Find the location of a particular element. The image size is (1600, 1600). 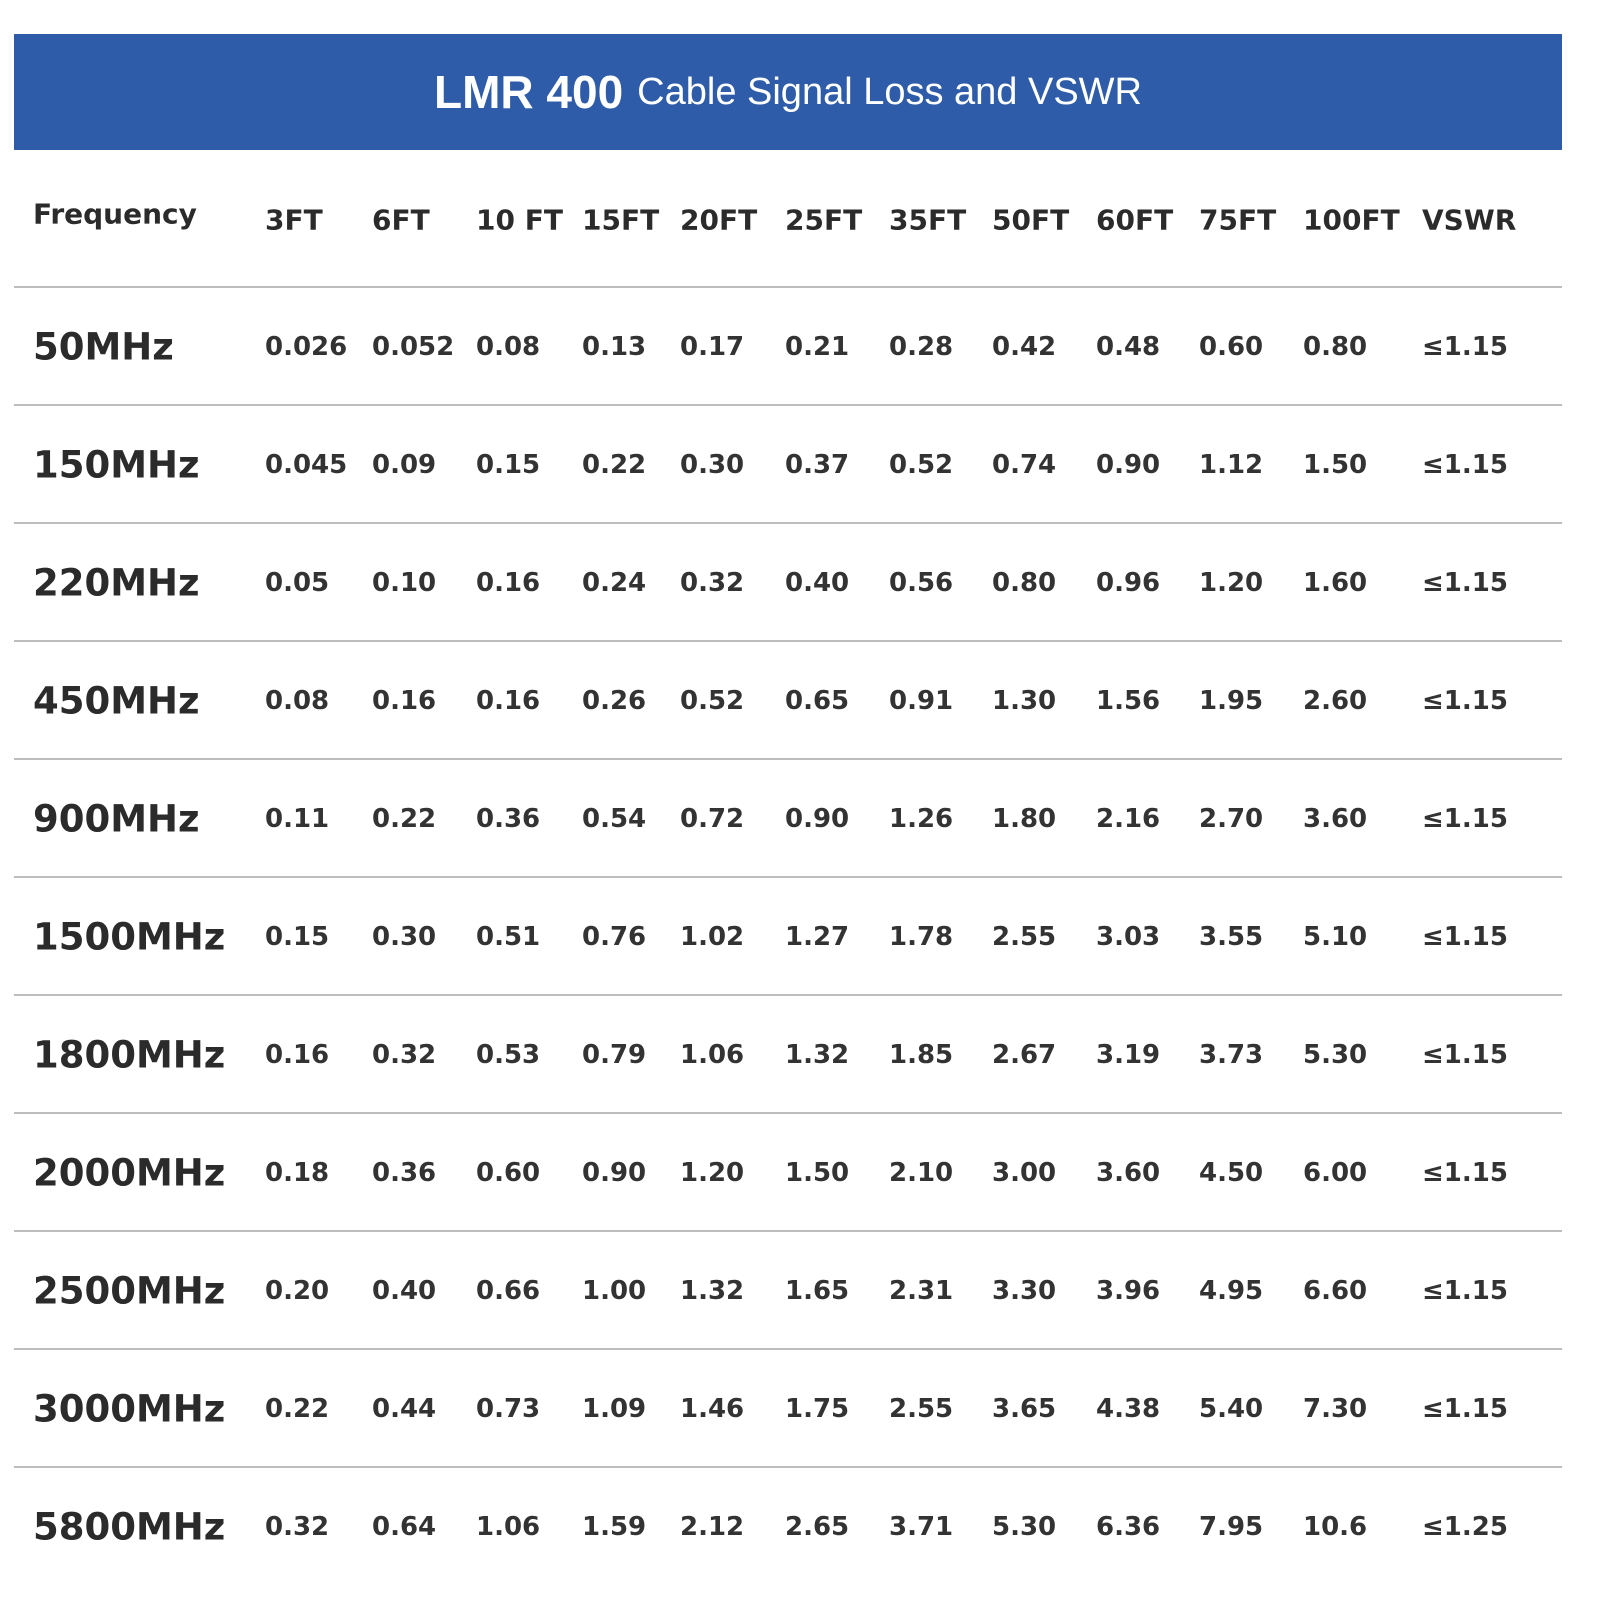

loss-value: 2.31 is located at coordinates (921, 1291).